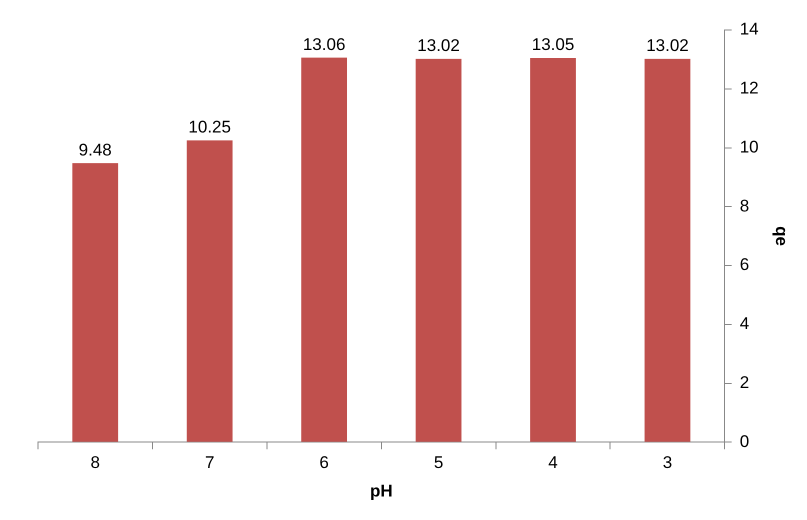 Image resolution: width=807 pixels, height=520 pixels. Describe the element at coordinates (95, 462) in the screenshot. I see `x-tick-label: 8` at that location.